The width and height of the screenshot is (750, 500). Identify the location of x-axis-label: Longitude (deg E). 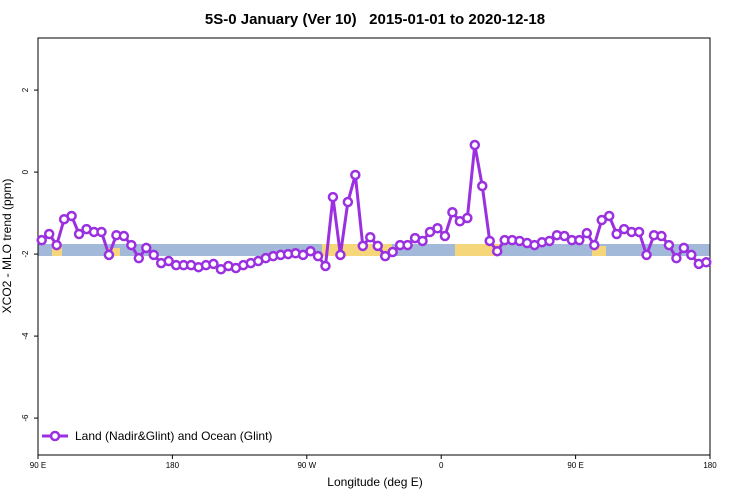
(374, 482).